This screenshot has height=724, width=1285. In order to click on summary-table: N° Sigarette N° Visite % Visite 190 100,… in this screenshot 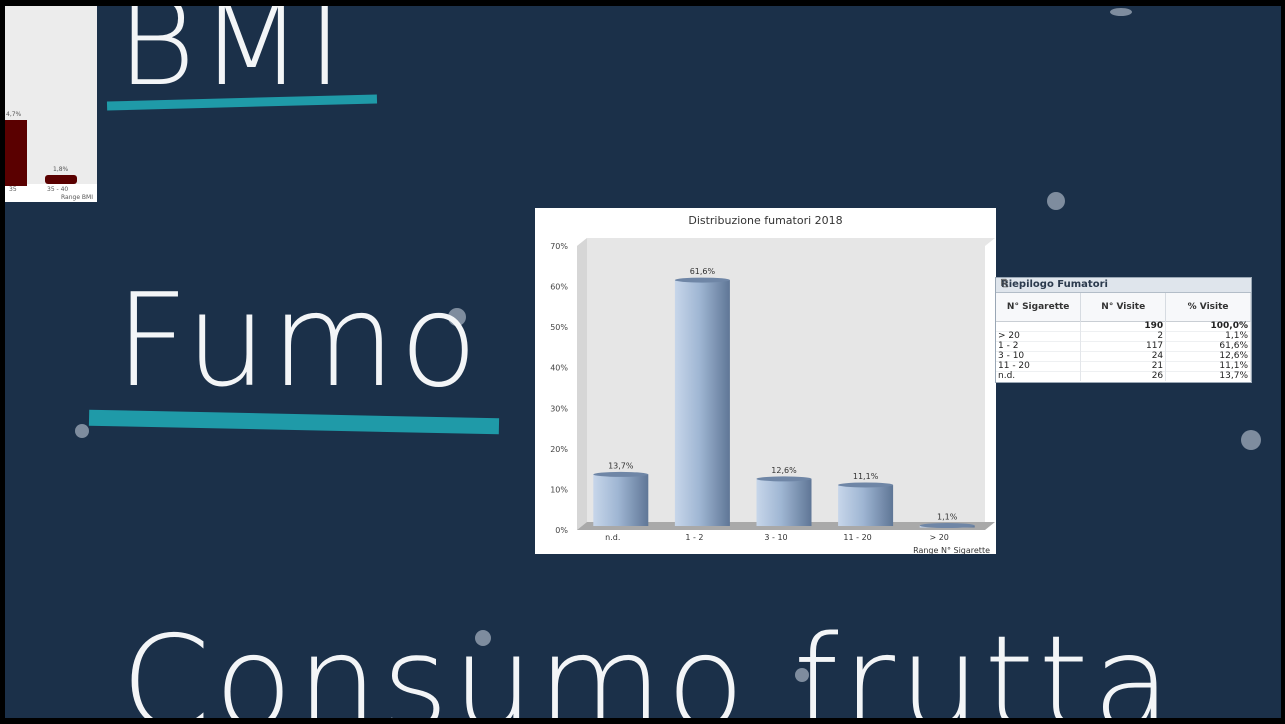, I will do `click(1123, 337)`.